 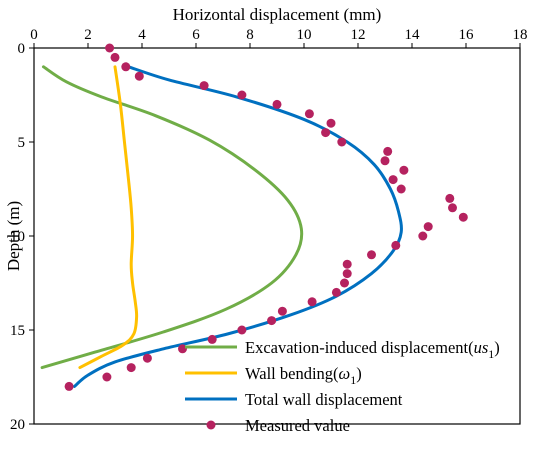 I want to click on series-line-wall-bending, so click(x=108, y=217).